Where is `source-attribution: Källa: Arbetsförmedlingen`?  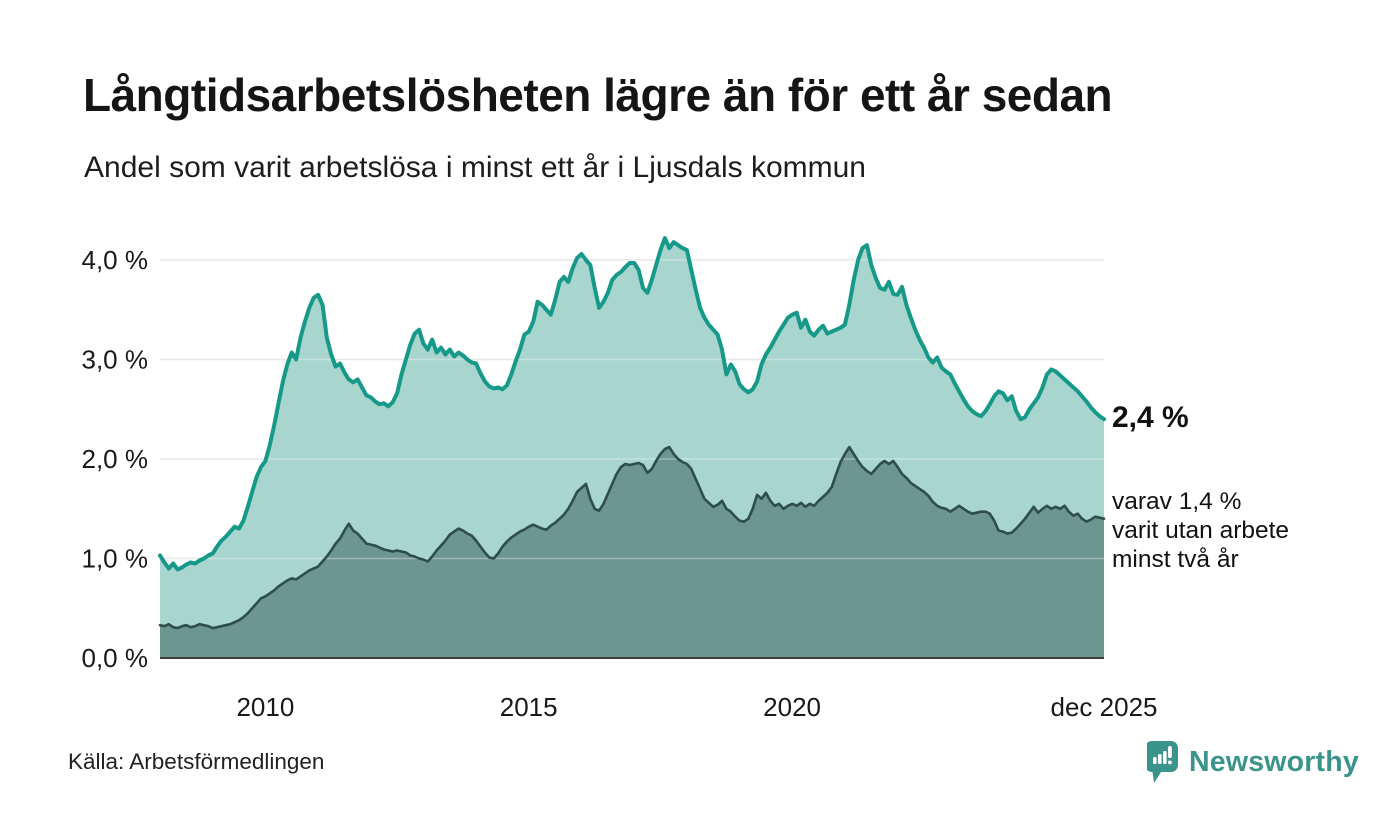 source-attribution: Källa: Arbetsförmedlingen is located at coordinates (196, 761).